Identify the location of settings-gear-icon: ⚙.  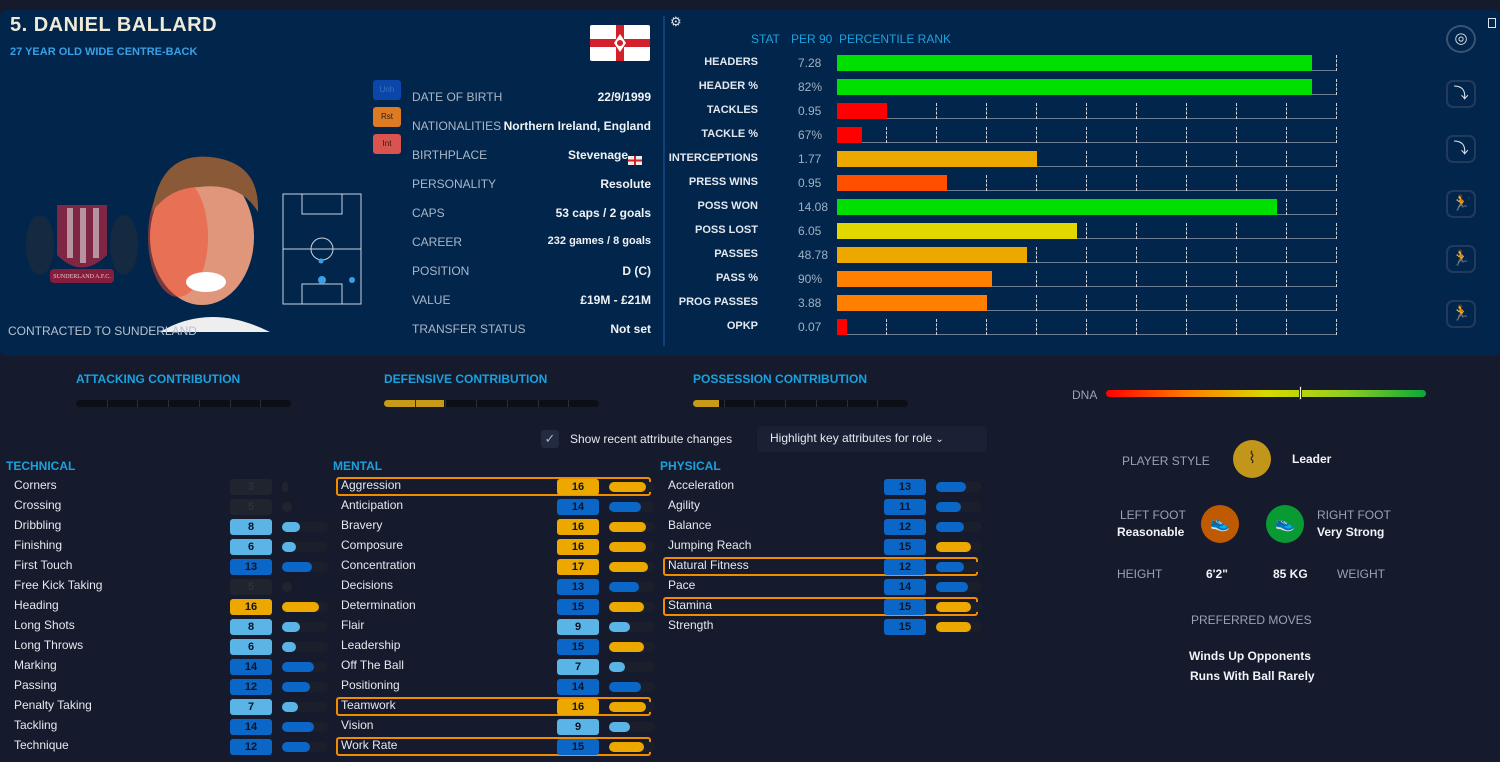
(676, 21).